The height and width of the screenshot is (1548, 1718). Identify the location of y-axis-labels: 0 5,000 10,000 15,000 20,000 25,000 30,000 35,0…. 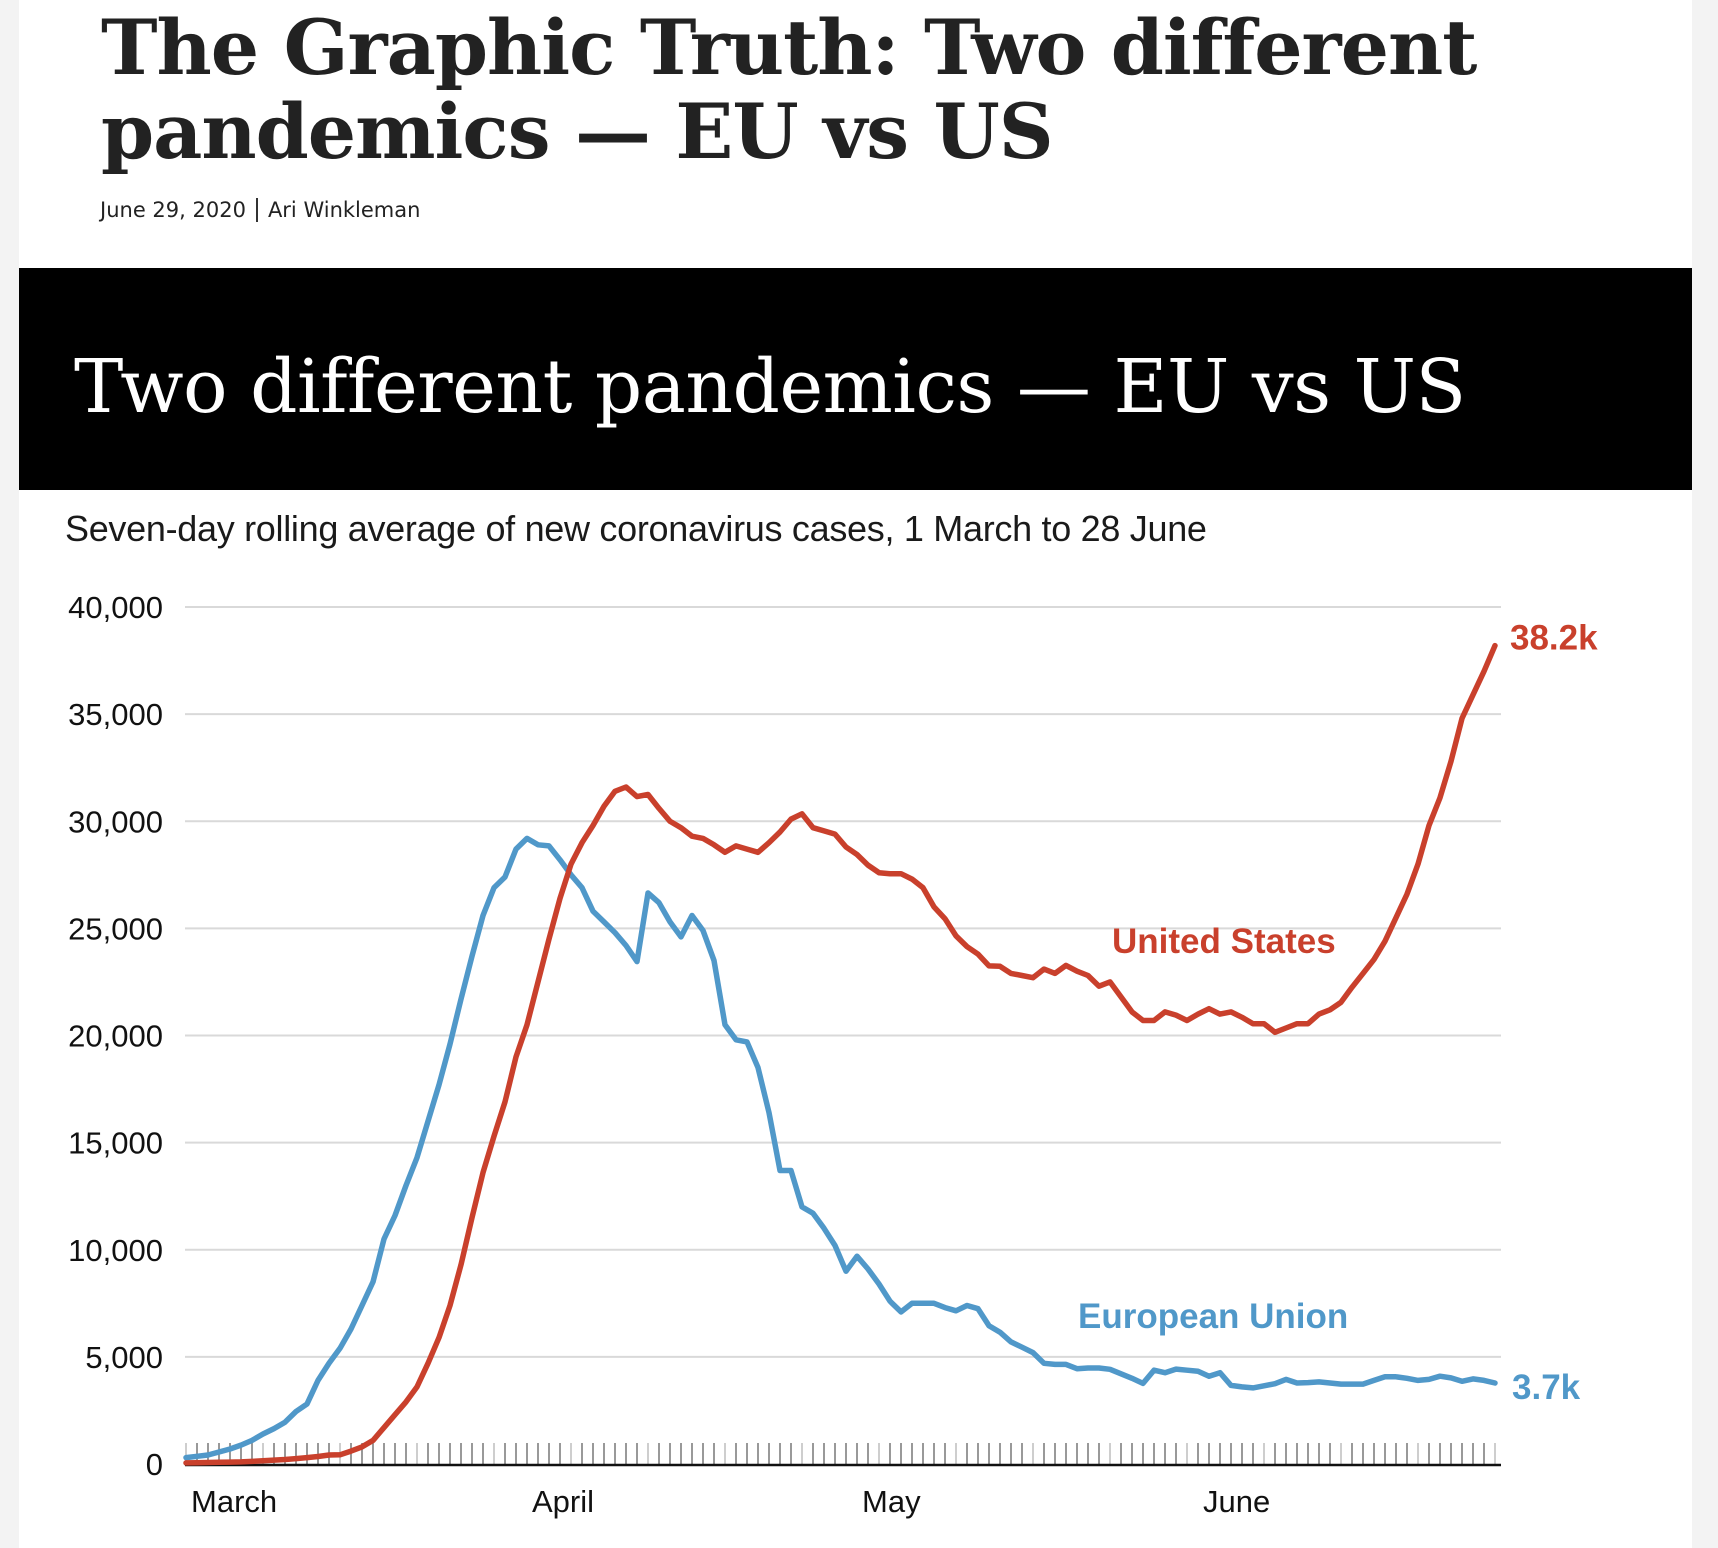
(115, 1036).